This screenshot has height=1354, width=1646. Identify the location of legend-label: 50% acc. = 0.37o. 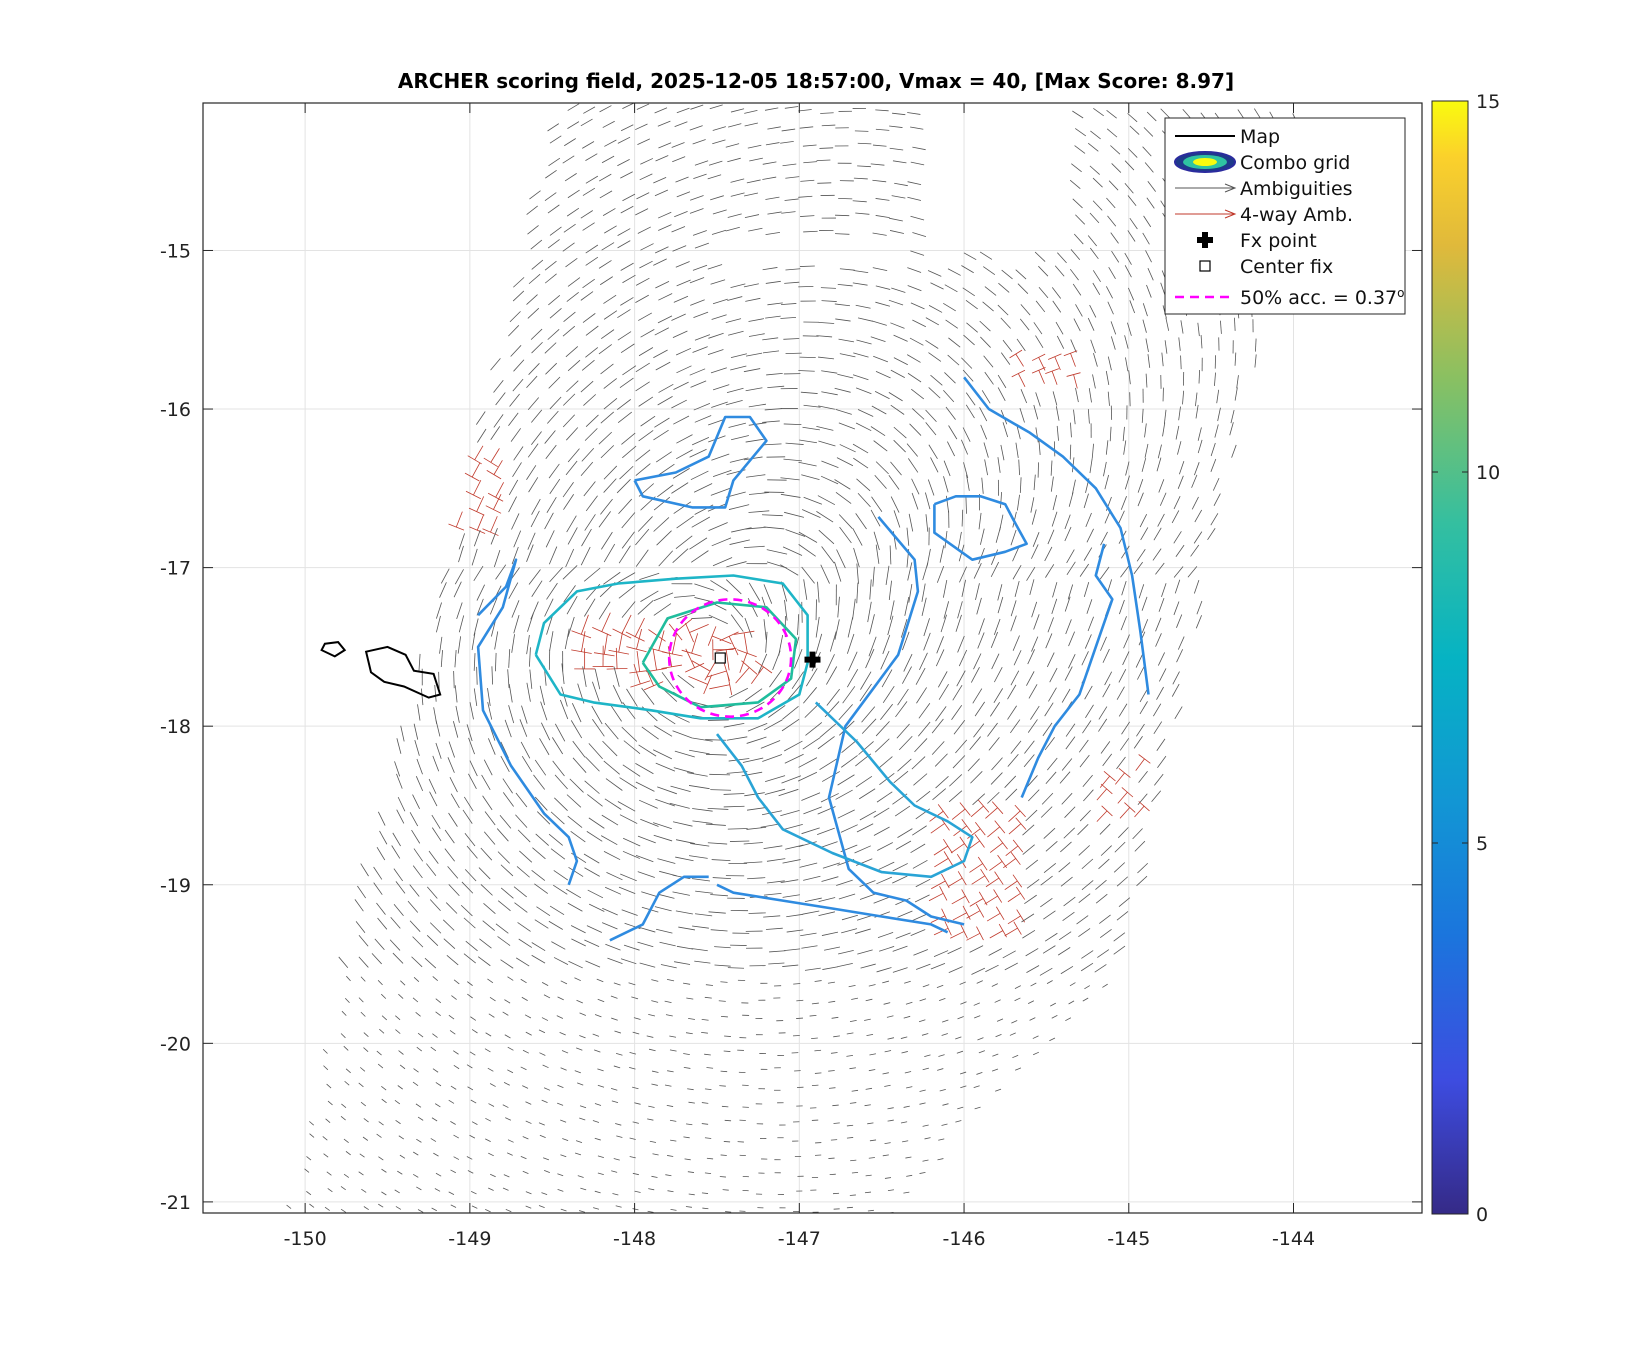
(1322, 297).